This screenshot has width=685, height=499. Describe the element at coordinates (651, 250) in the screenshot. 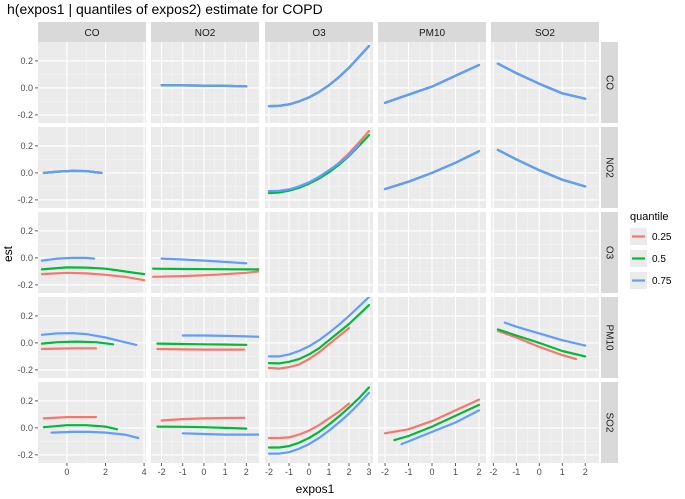

I see `legend: quantile 0.25 0.5 0.75` at that location.